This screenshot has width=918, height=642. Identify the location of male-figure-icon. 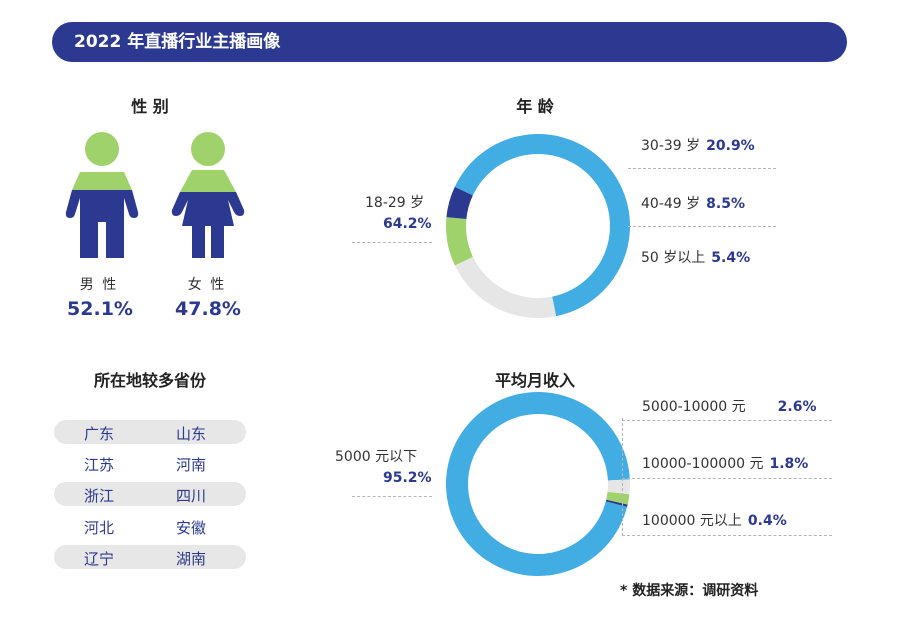
(102, 195).